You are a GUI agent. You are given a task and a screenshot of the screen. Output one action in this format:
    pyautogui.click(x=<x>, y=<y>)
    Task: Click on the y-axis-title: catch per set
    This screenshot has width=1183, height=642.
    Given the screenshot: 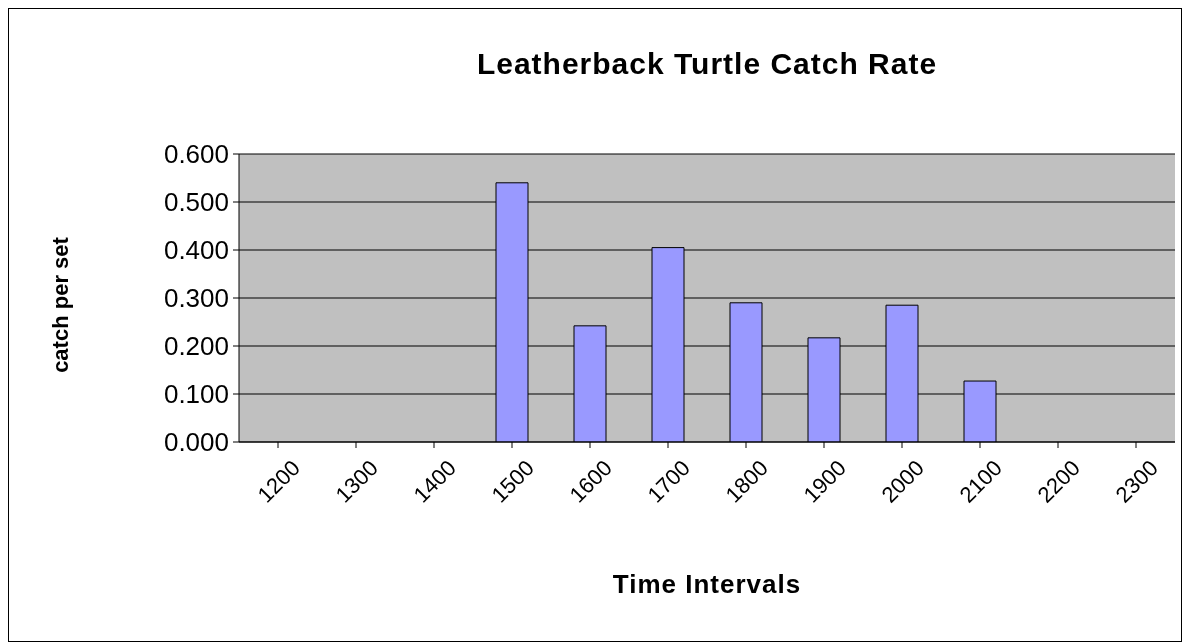 What is the action you would take?
    pyautogui.click(x=61, y=305)
    